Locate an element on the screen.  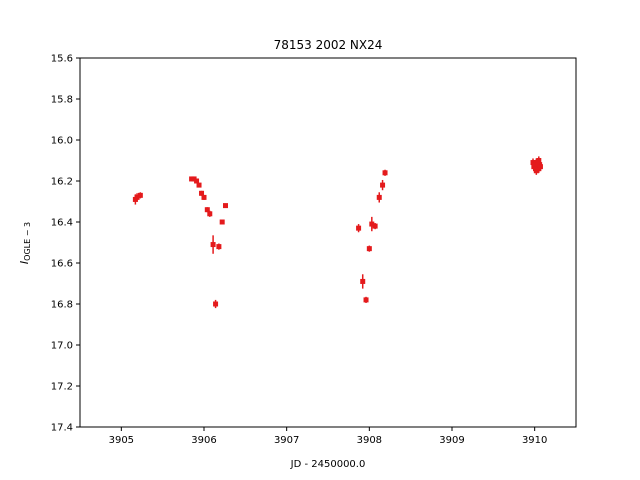
y-tick-label: 16.6 is located at coordinates (62, 264).